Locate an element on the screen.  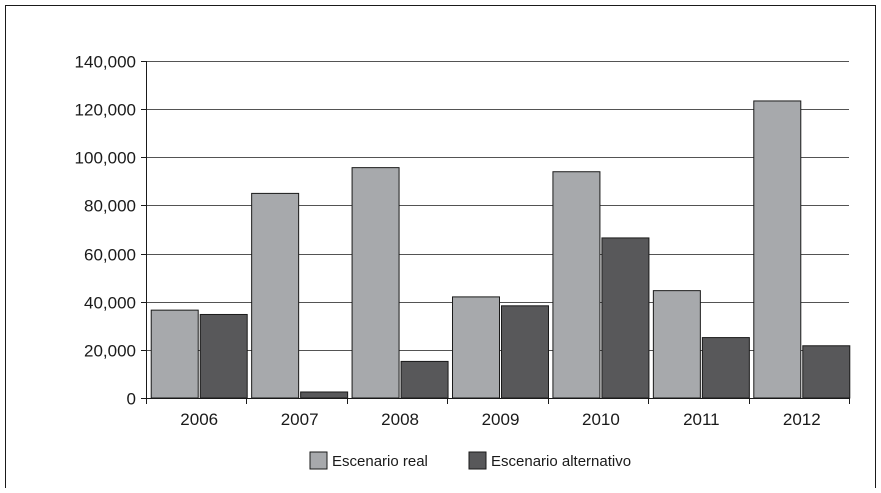
bar-escenario-real-2006 is located at coordinates (174, 354).